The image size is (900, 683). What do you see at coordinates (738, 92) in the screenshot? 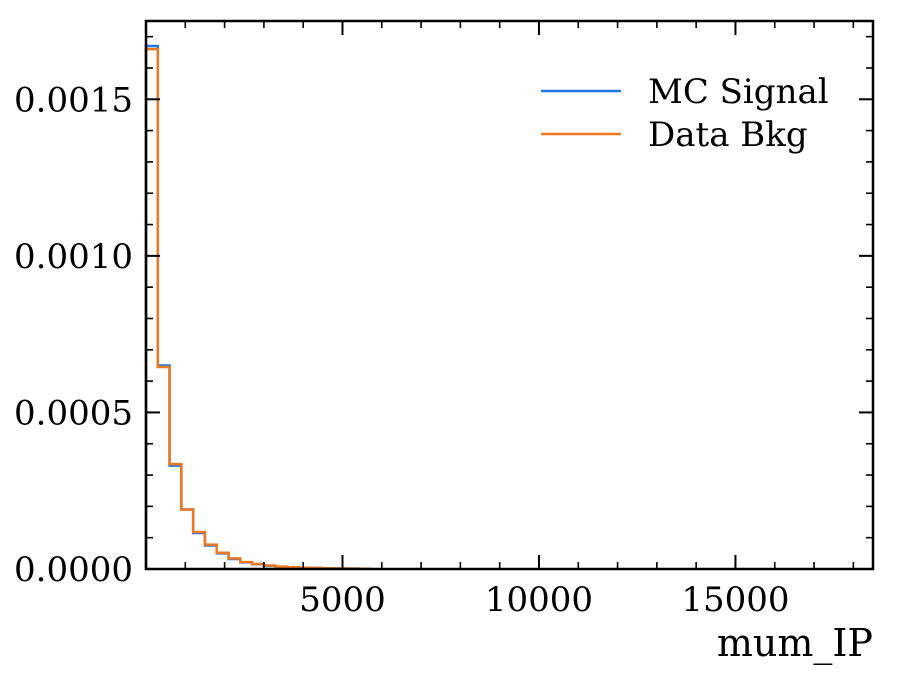
I see `legend-label: MC Signal` at bounding box center [738, 92].